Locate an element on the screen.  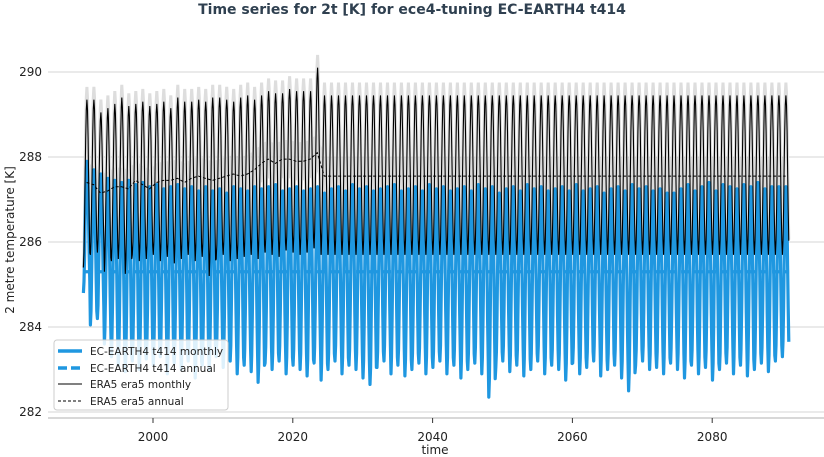
x-tick-label: 2060 is located at coordinates (572, 437).